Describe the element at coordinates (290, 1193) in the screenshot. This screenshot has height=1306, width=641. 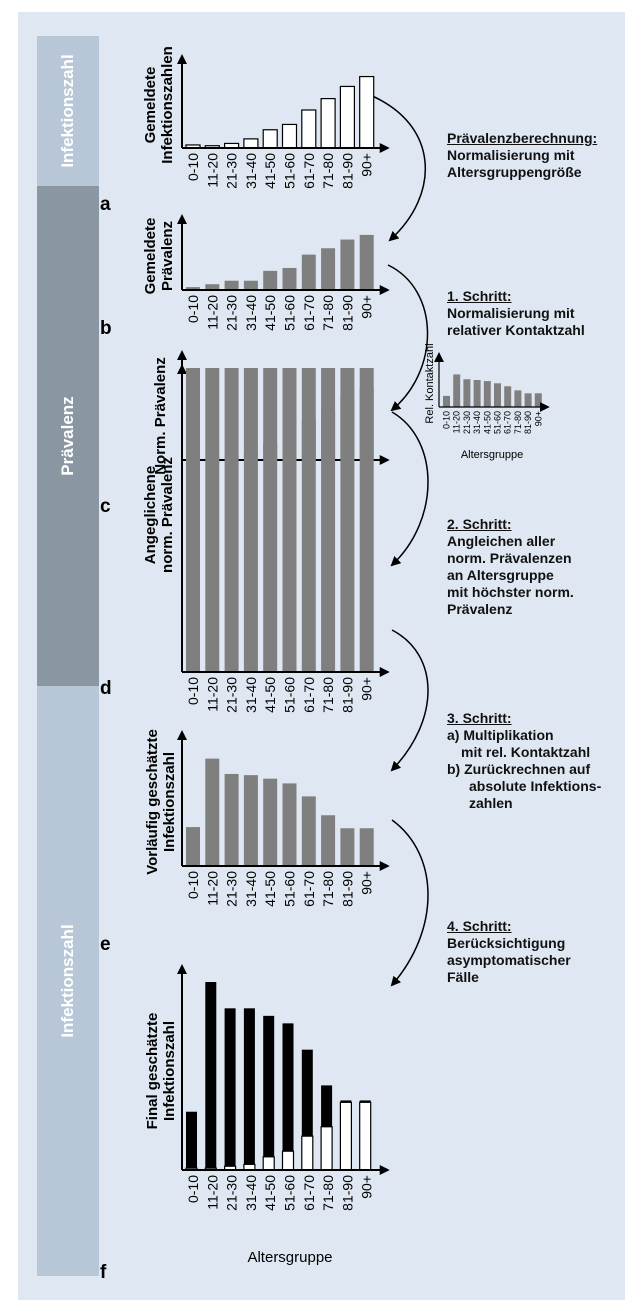
I see `tick-label-f-51-60: 51-60` at that location.